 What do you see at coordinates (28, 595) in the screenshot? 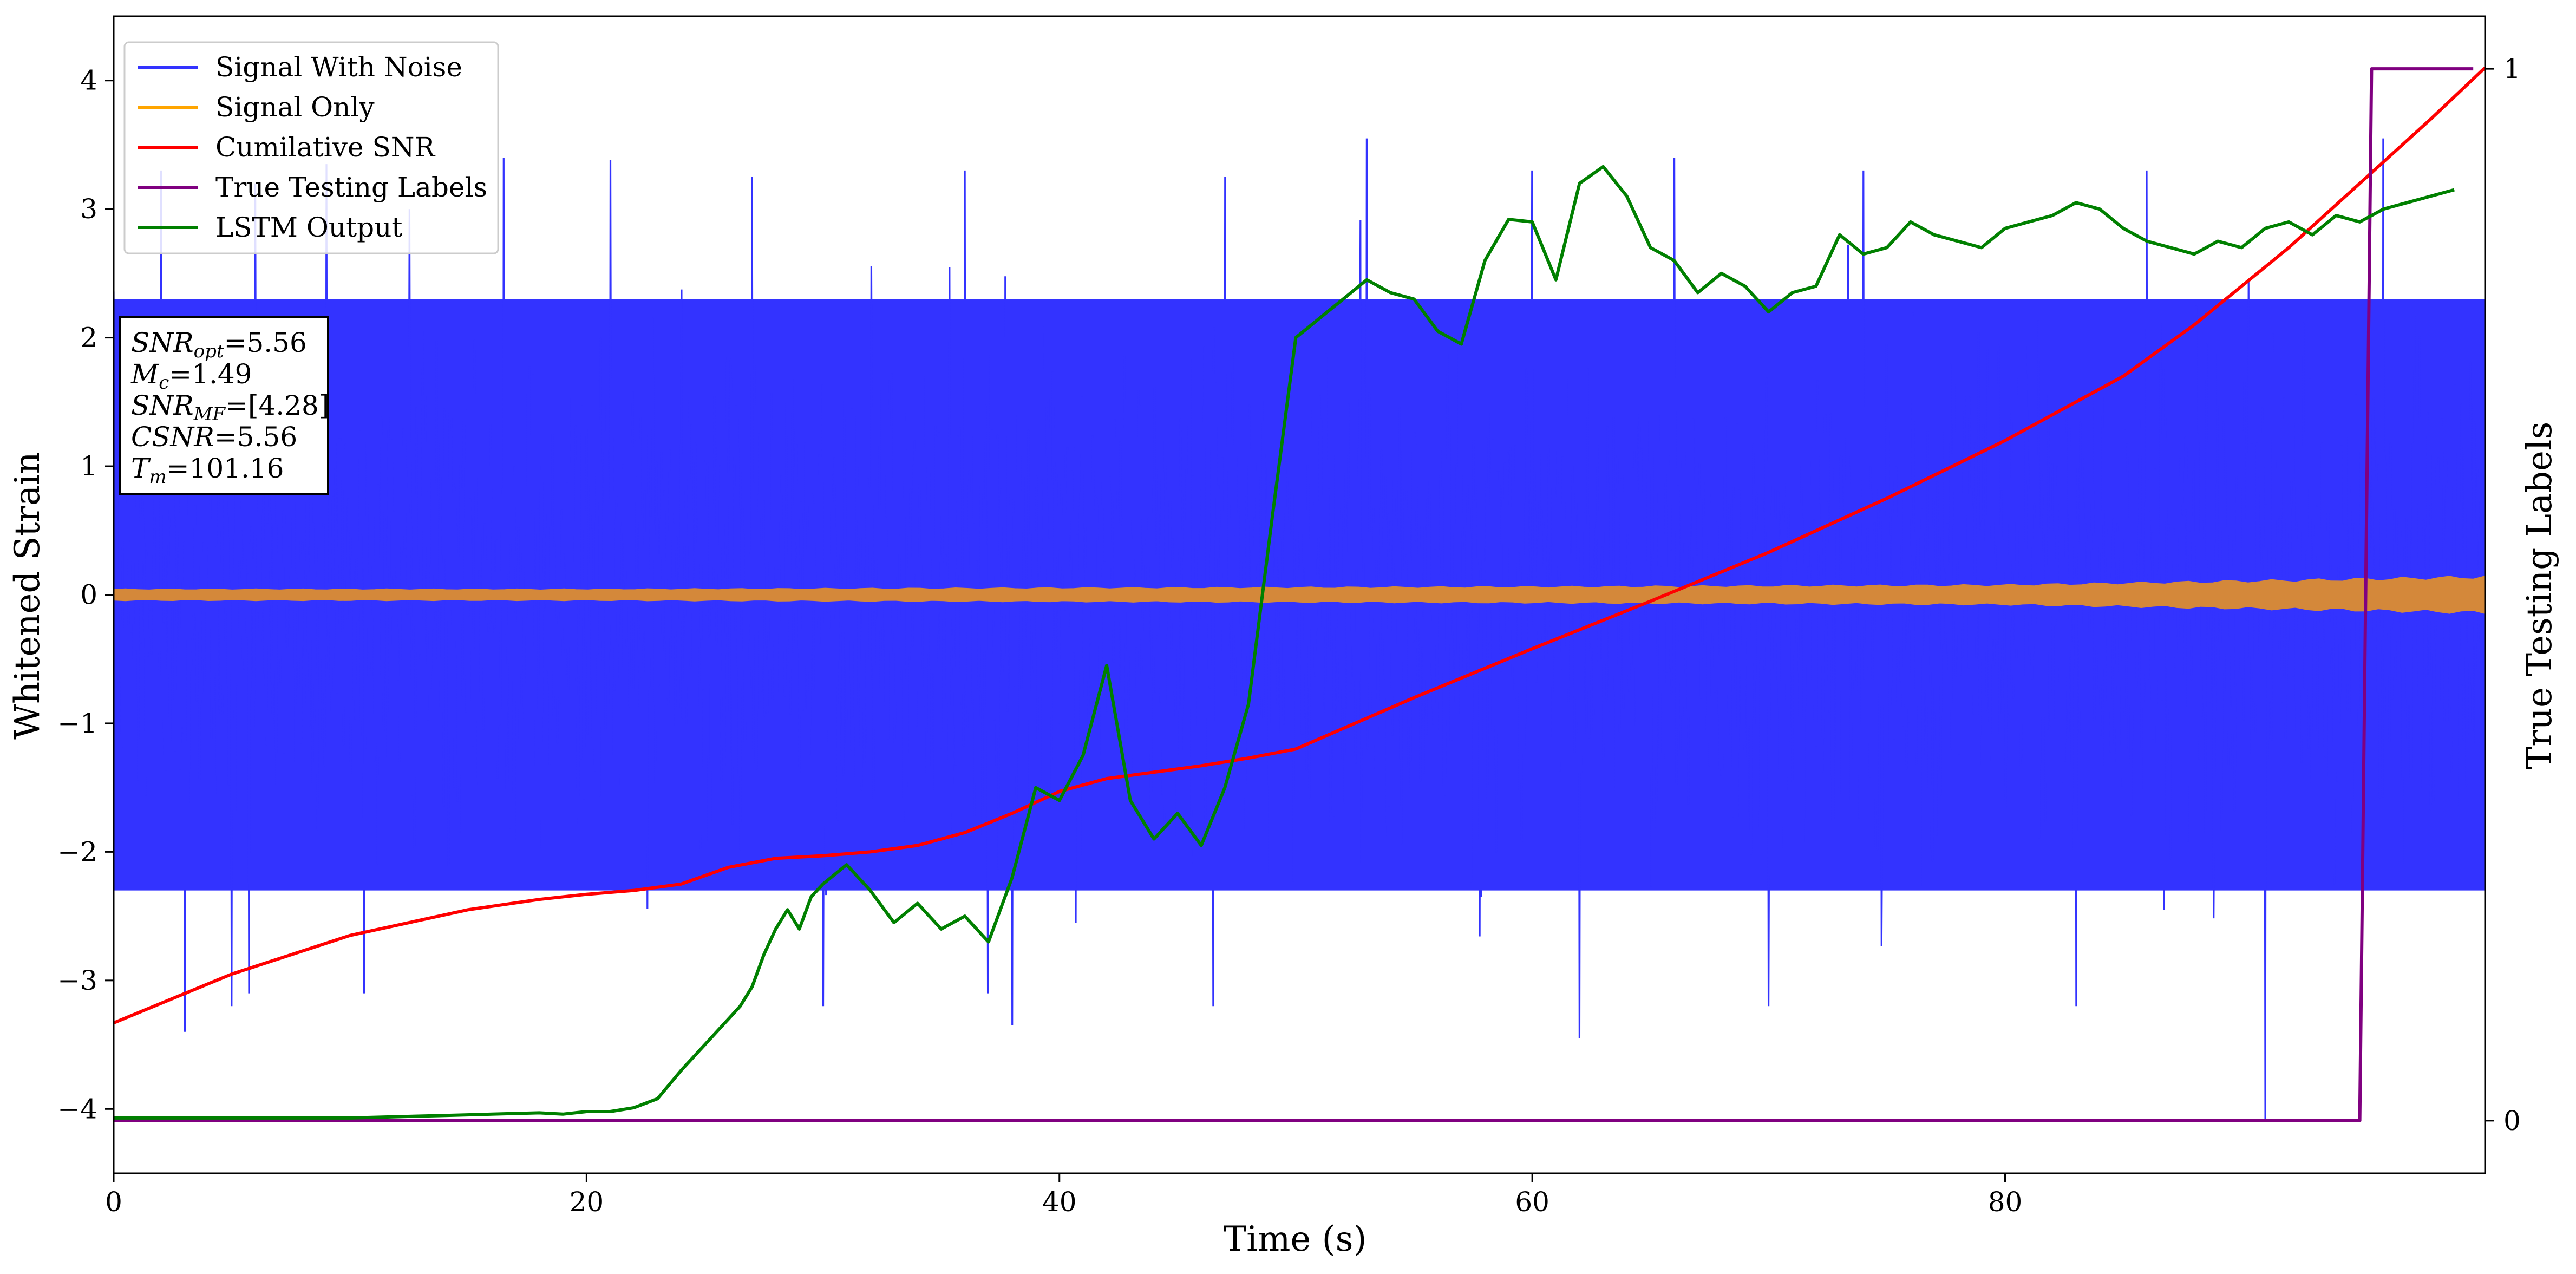
I see `y-axis-label: Whitened Strain` at bounding box center [28, 595].